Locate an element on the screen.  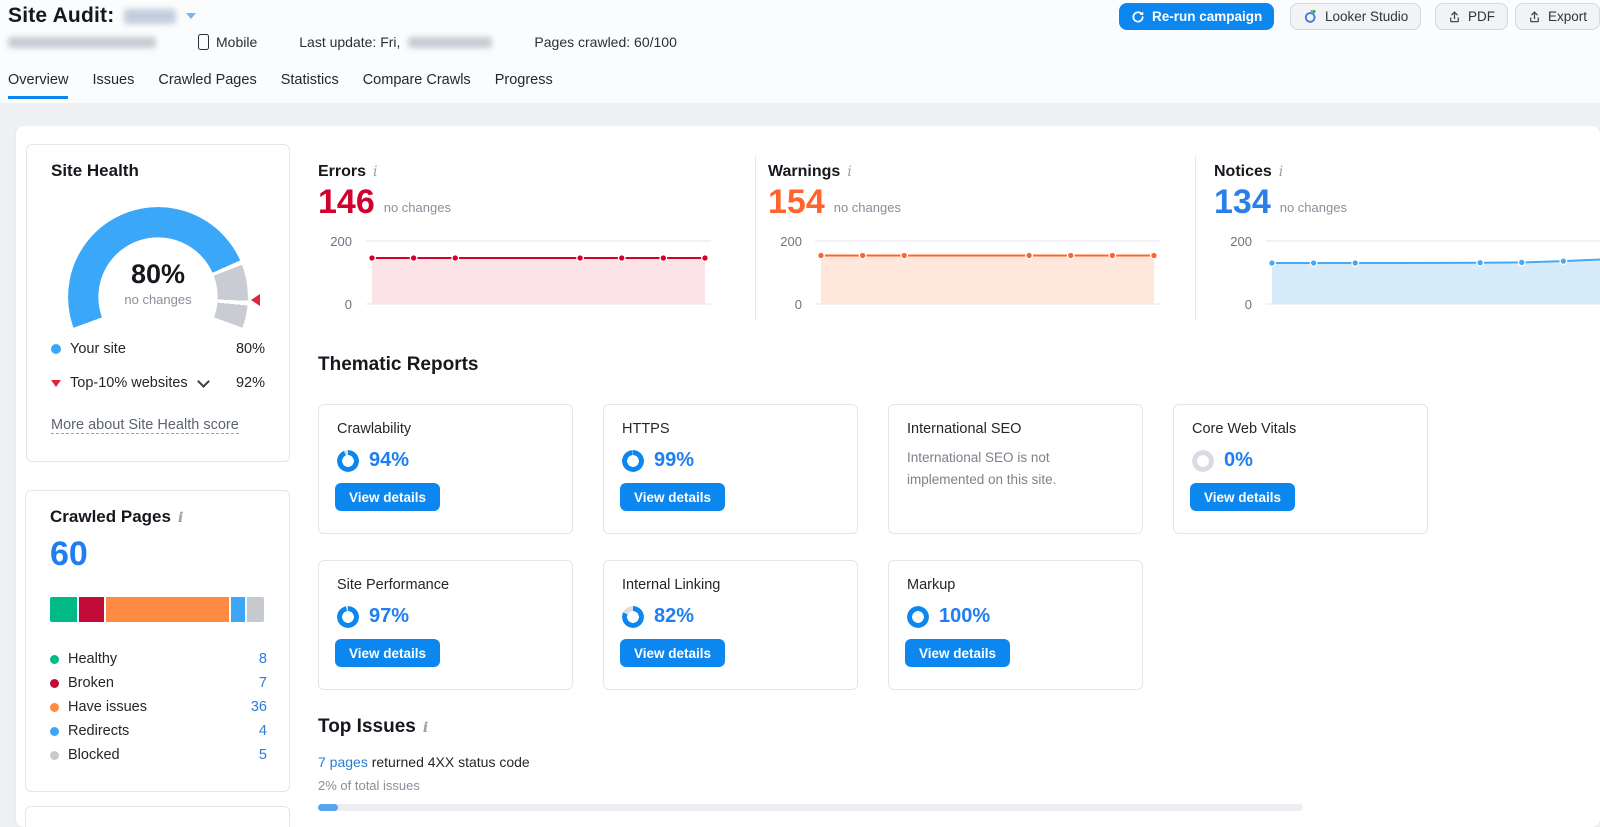
looker-studio-label: Looker Studio is located at coordinates (1367, 16).